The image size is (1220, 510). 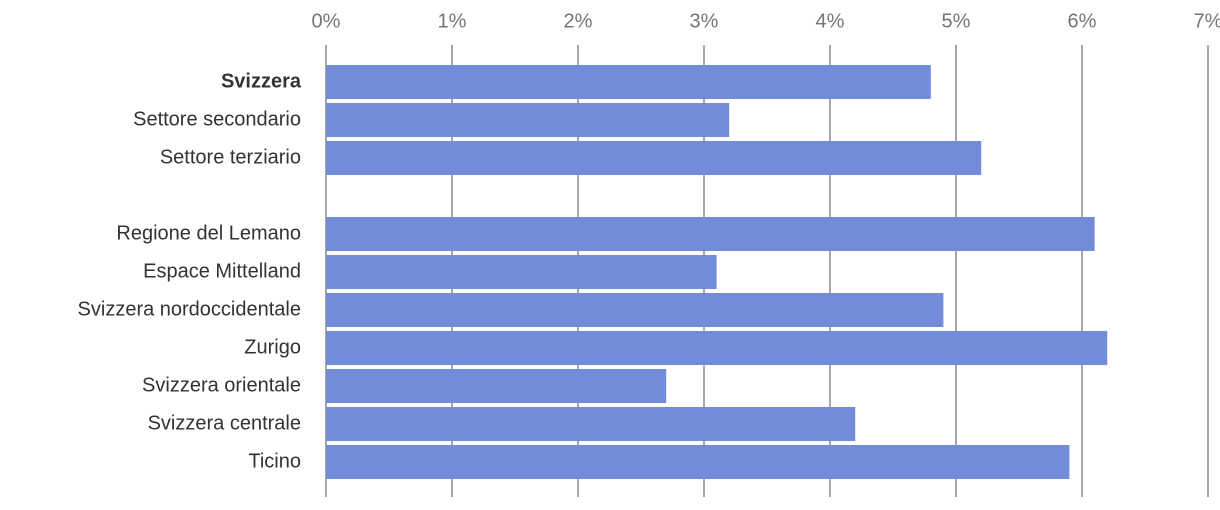 I want to click on x-tick-label: 6%, so click(x=1082, y=21).